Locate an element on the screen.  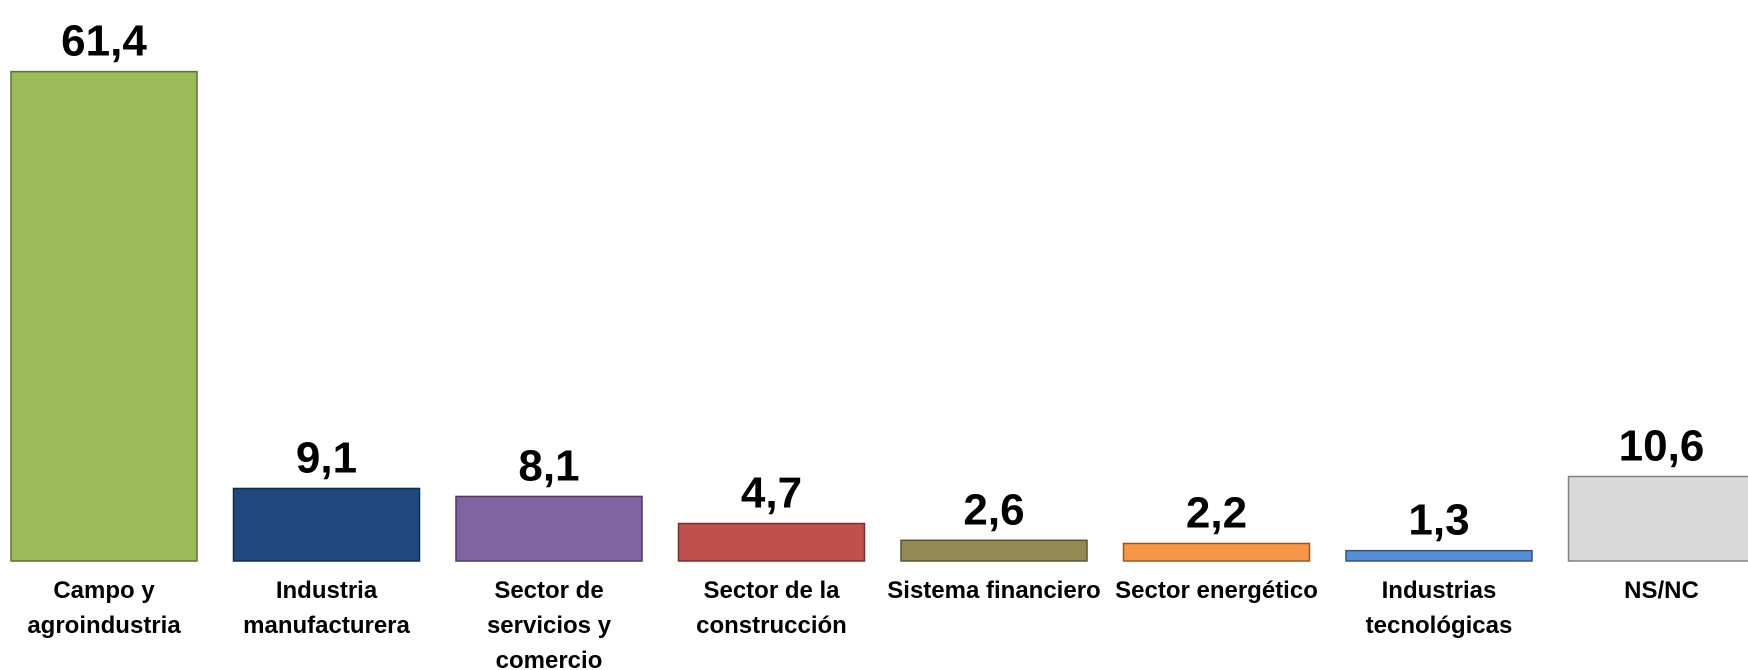
category-label: Industria manufacturera is located at coordinates (326, 608).